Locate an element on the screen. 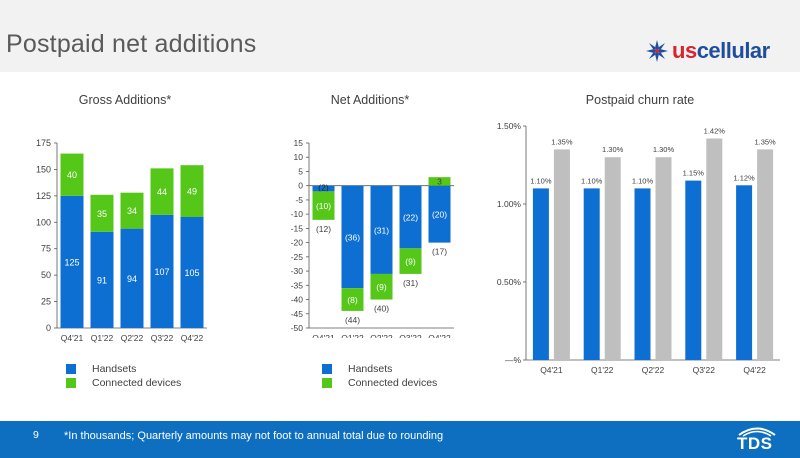 The height and width of the screenshot is (458, 800). y-tick-label: —% is located at coordinates (513, 360).